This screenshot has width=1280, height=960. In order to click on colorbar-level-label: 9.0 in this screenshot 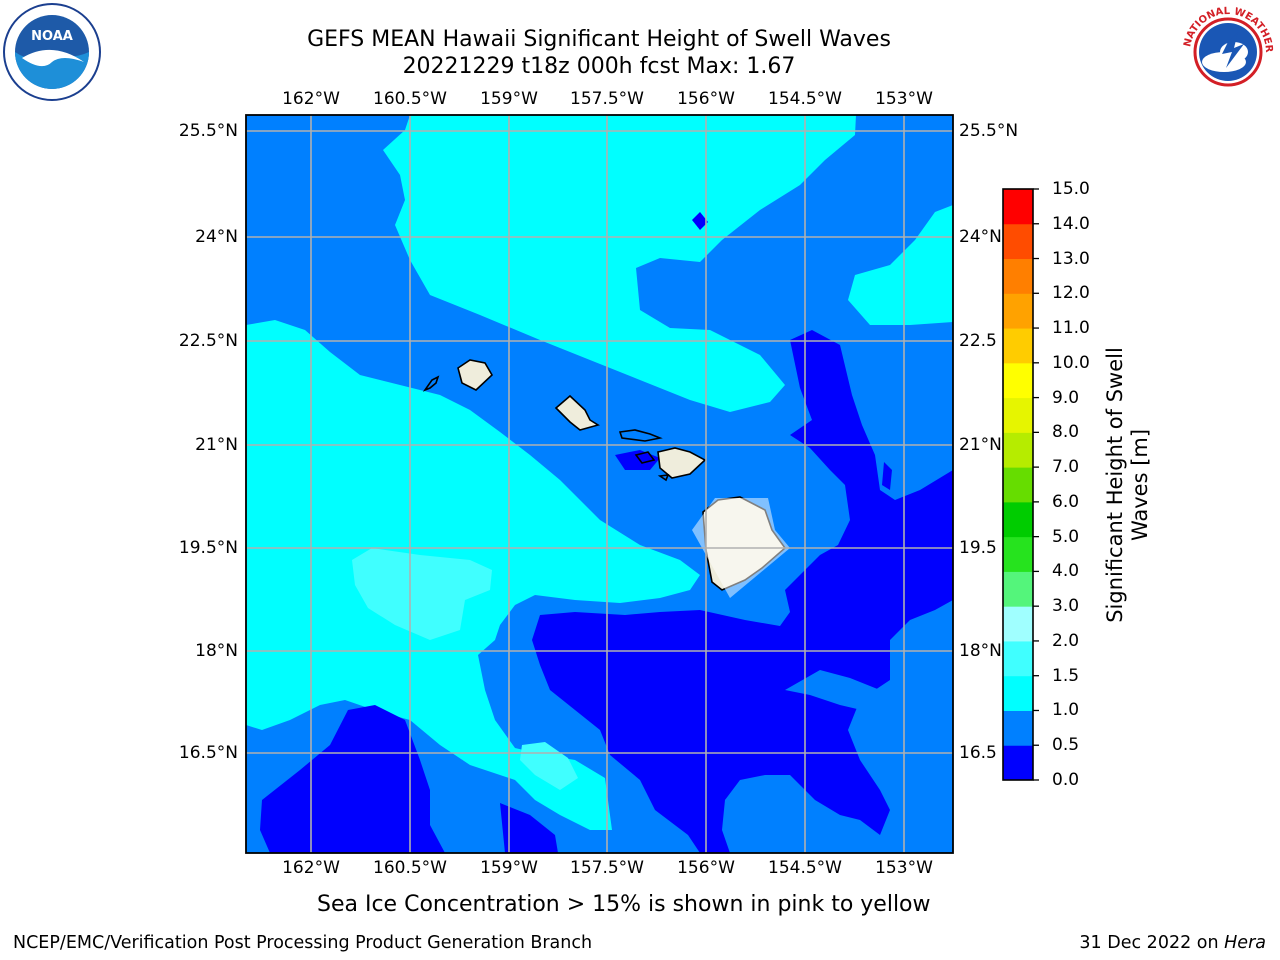, I will do `click(1066, 397)`.